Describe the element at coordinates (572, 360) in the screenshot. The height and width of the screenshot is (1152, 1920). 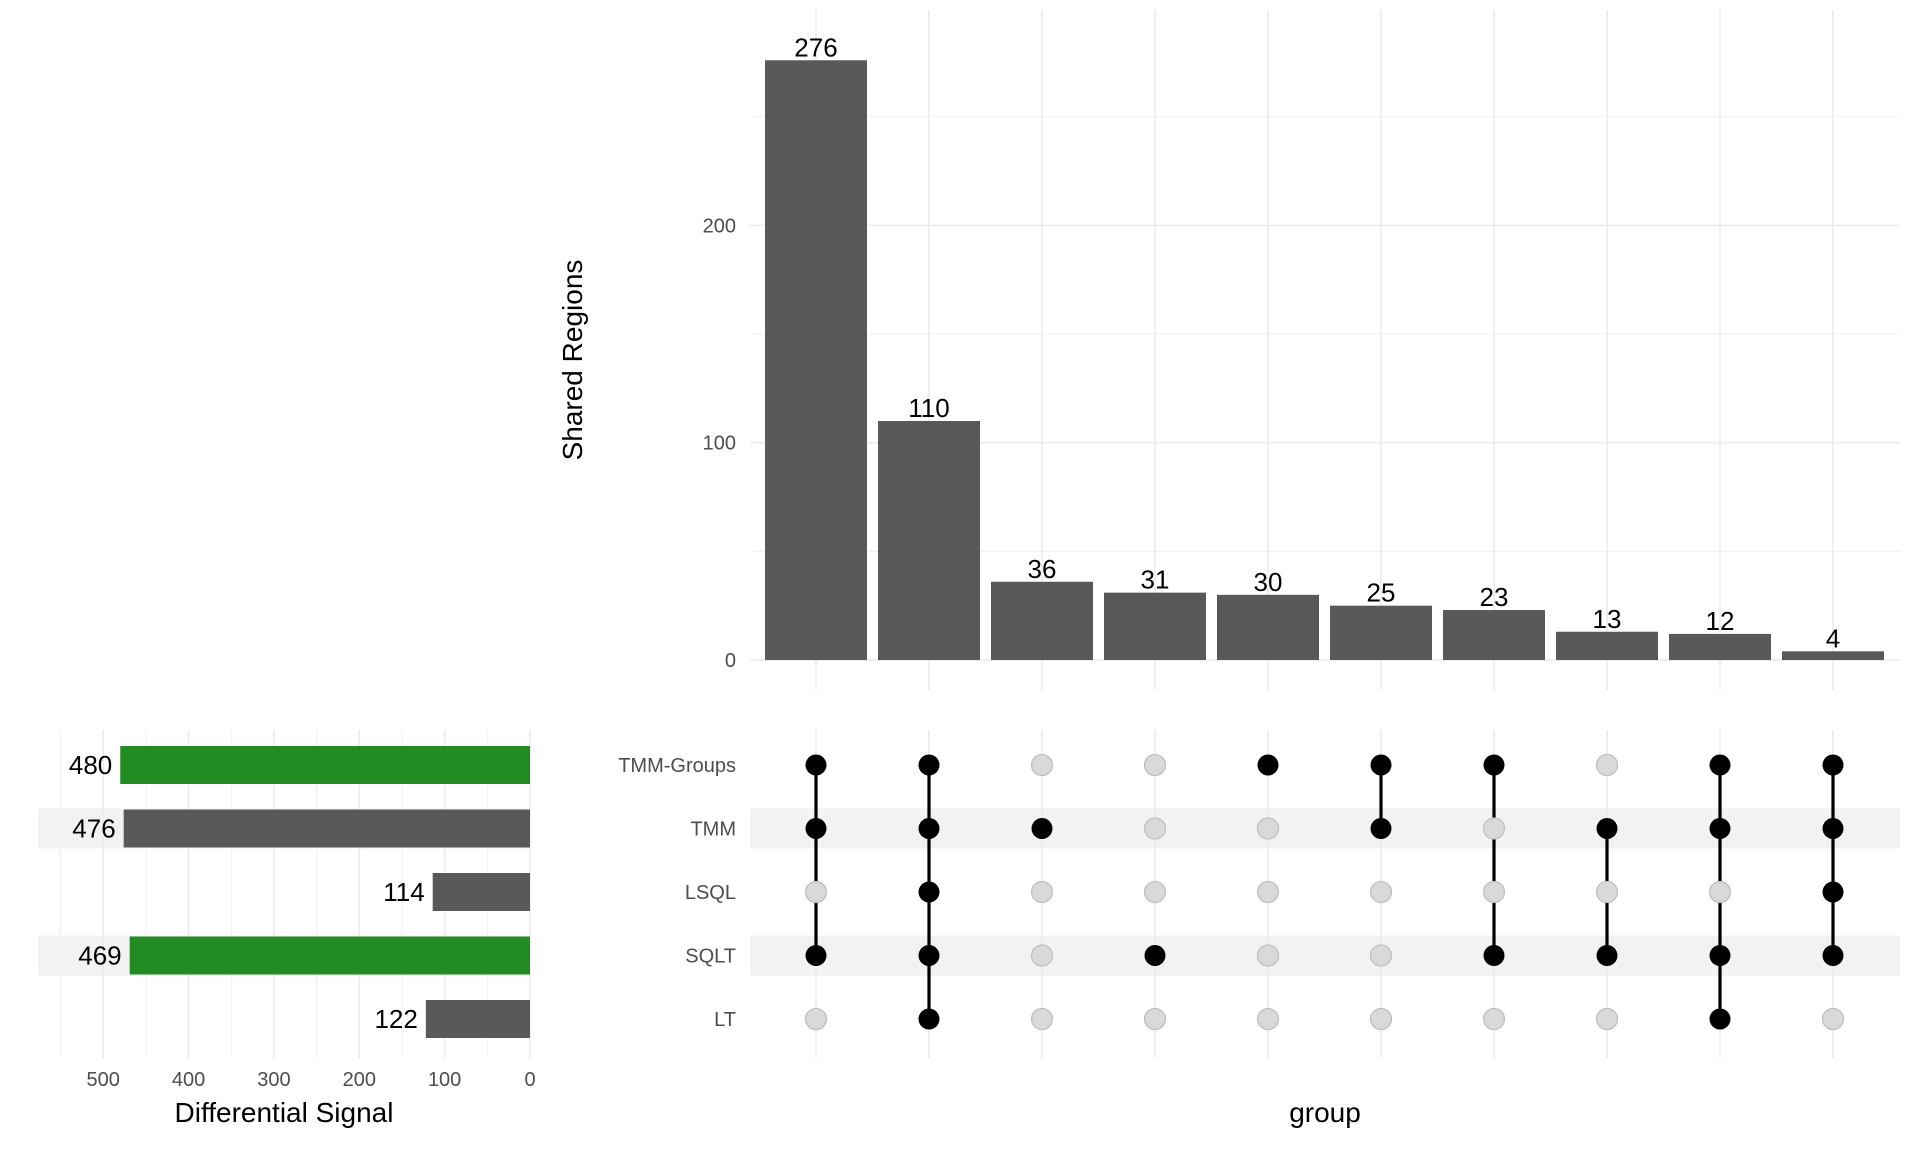
I see `y-axis-title: Shared Regions` at that location.